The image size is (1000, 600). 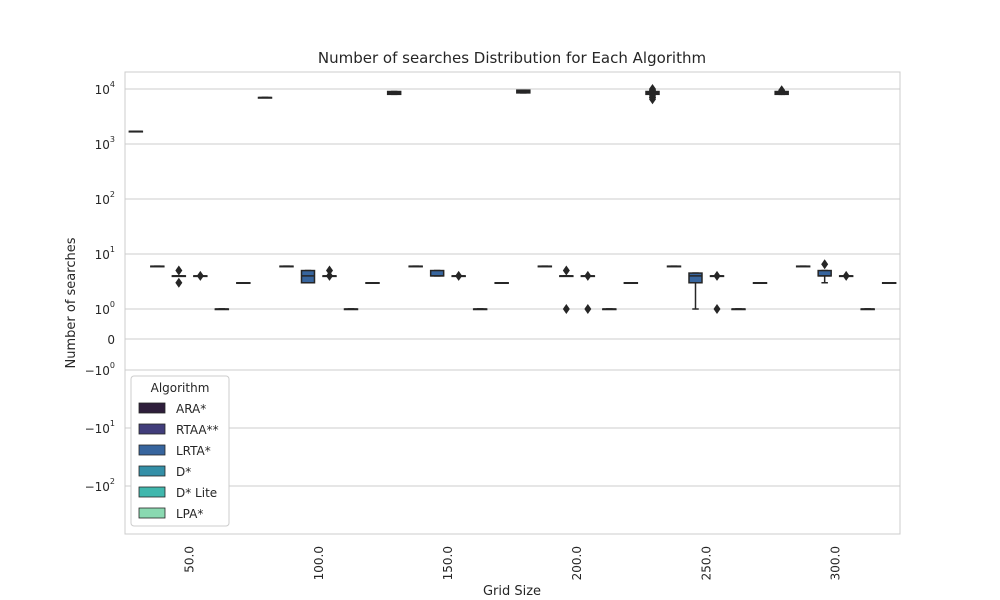 What do you see at coordinates (196, 493) in the screenshot?
I see `legend-label: D* Lite` at bounding box center [196, 493].